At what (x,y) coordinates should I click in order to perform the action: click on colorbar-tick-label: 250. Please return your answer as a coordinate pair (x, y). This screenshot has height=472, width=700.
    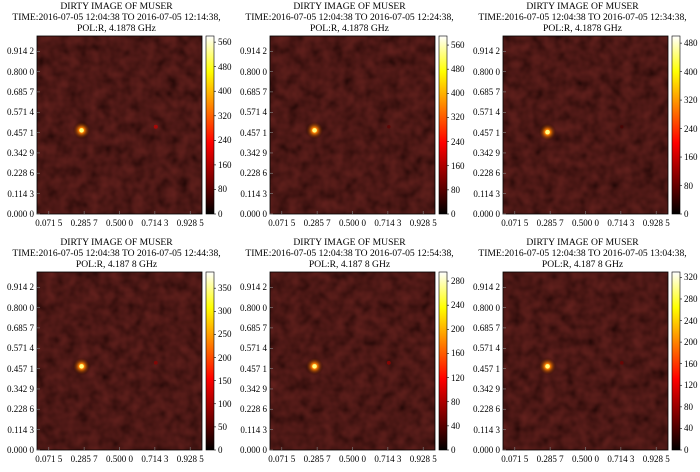
    Looking at the image, I should click on (225, 334).